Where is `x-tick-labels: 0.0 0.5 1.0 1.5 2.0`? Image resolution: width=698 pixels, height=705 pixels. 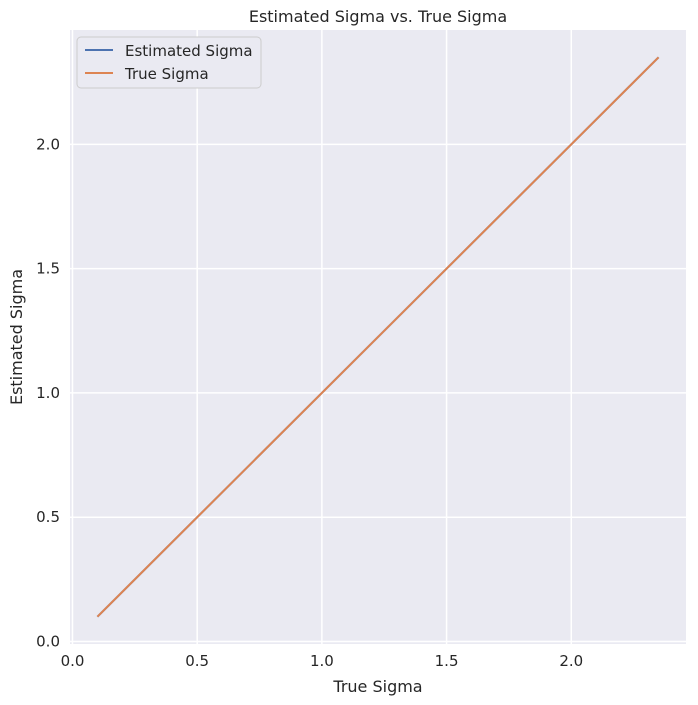 x-tick-labels: 0.0 0.5 1.0 1.5 2.0 is located at coordinates (322, 661).